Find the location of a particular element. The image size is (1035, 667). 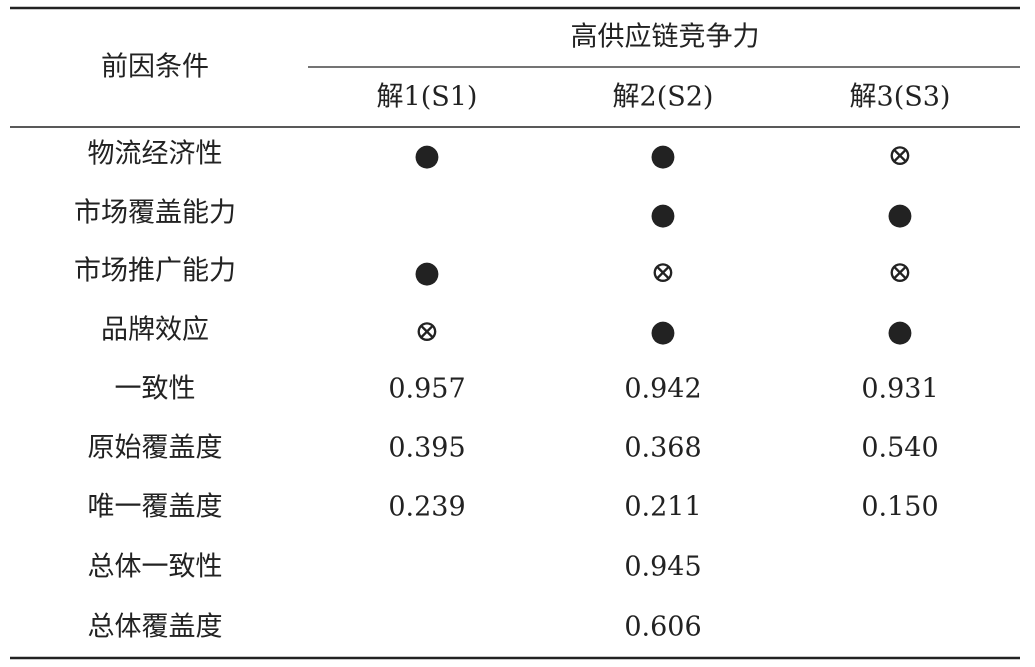

row-label: 市场覆盖能力 is located at coordinates (155, 213).